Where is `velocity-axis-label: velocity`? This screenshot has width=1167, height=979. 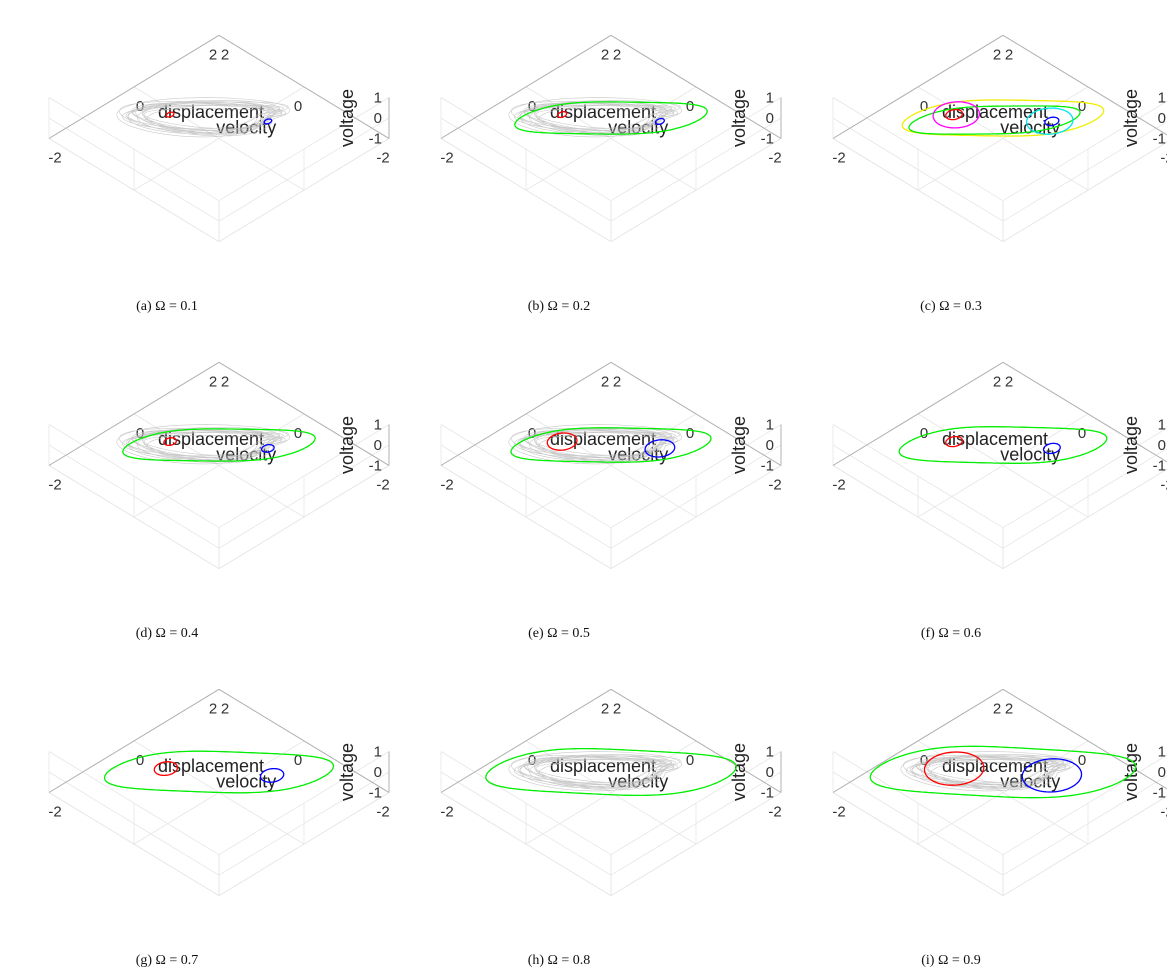 velocity-axis-label: velocity is located at coordinates (1030, 455).